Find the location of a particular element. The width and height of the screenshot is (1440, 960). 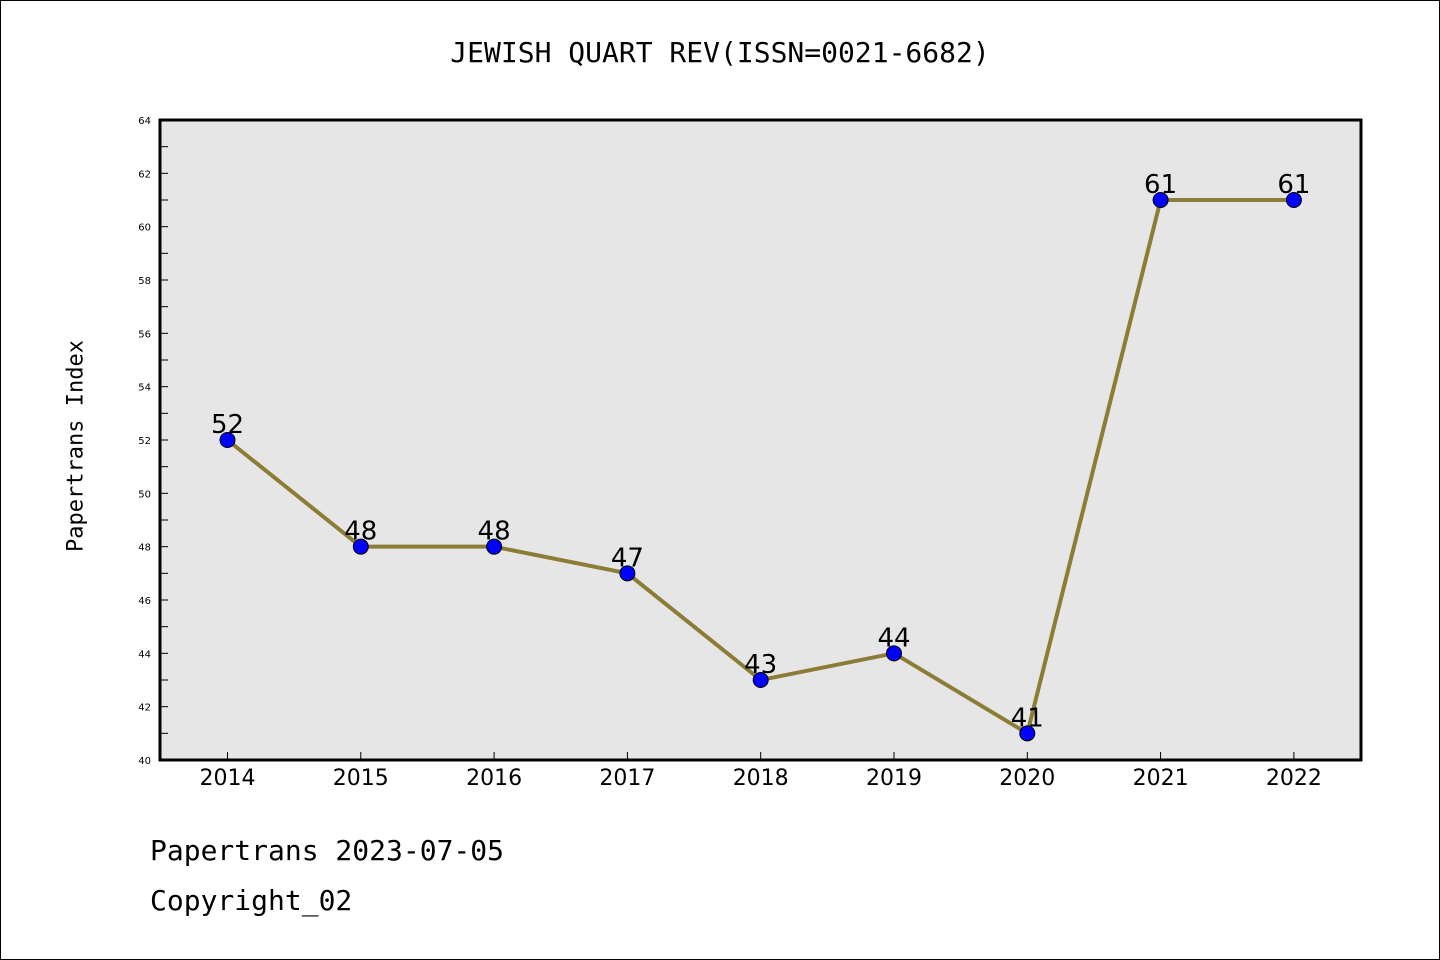

data-label: 43 is located at coordinates (760, 665).